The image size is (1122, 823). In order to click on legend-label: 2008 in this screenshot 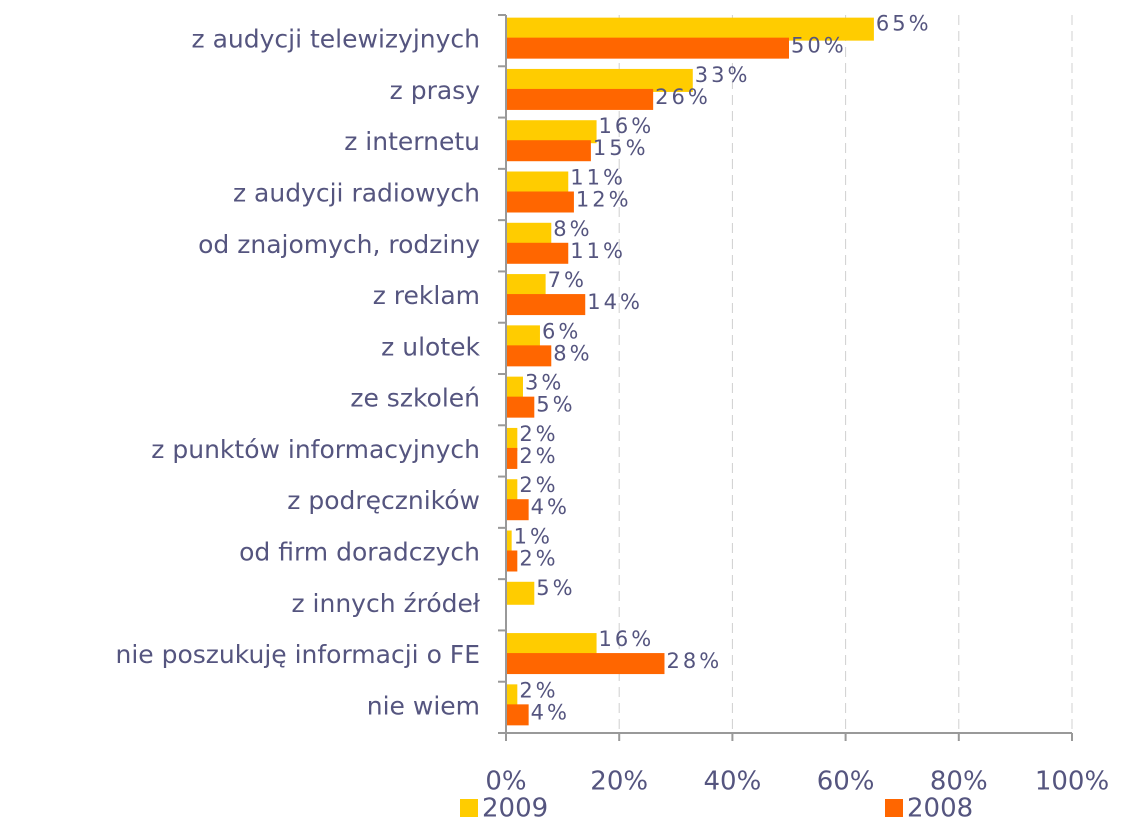, I will do `click(940, 808)`.